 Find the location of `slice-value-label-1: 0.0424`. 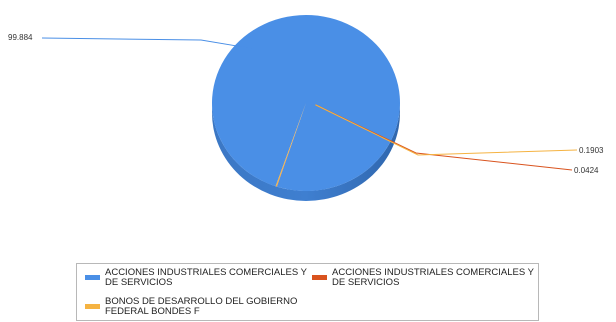

slice-value-label-1: 0.0424 is located at coordinates (586, 170).